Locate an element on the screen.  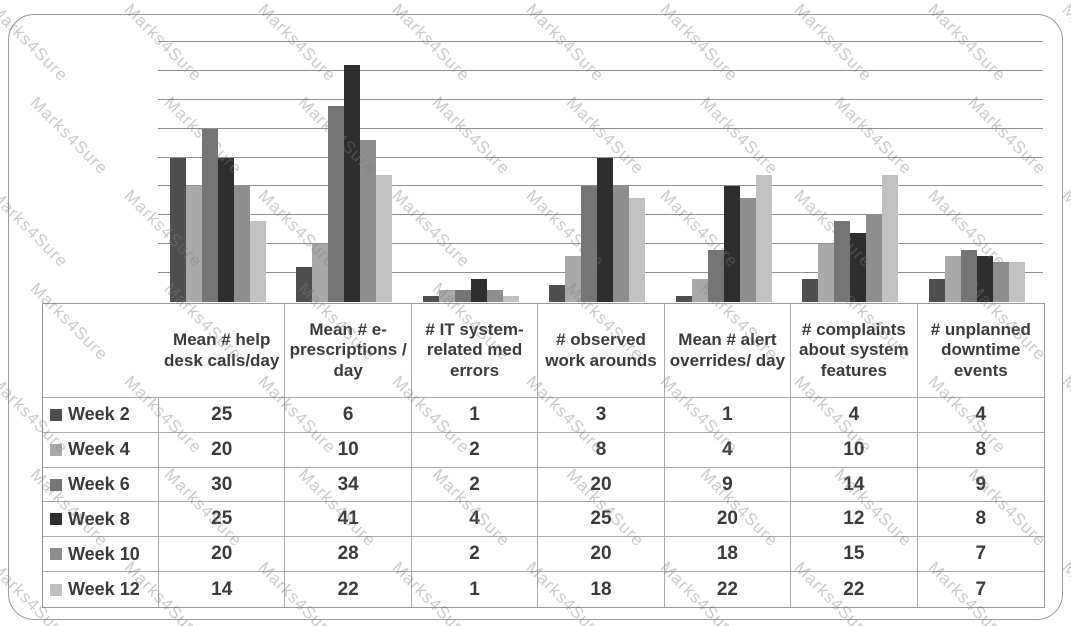
legend-row-label: Week 10 is located at coordinates (101, 555).